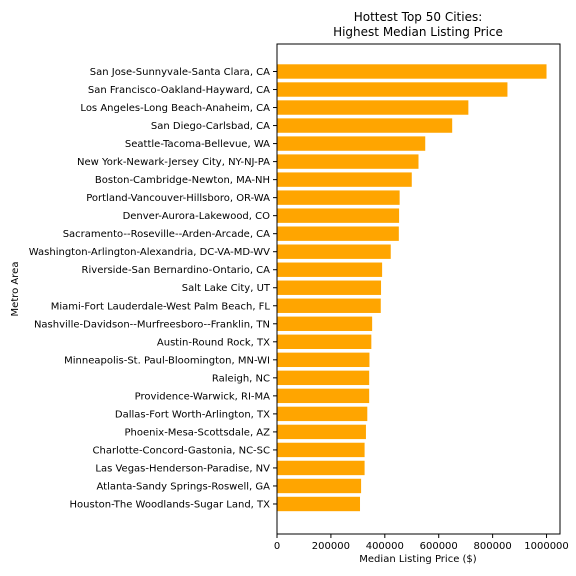  What do you see at coordinates (15, 289) in the screenshot?
I see `y-axis-label: Metro Area` at bounding box center [15, 289].